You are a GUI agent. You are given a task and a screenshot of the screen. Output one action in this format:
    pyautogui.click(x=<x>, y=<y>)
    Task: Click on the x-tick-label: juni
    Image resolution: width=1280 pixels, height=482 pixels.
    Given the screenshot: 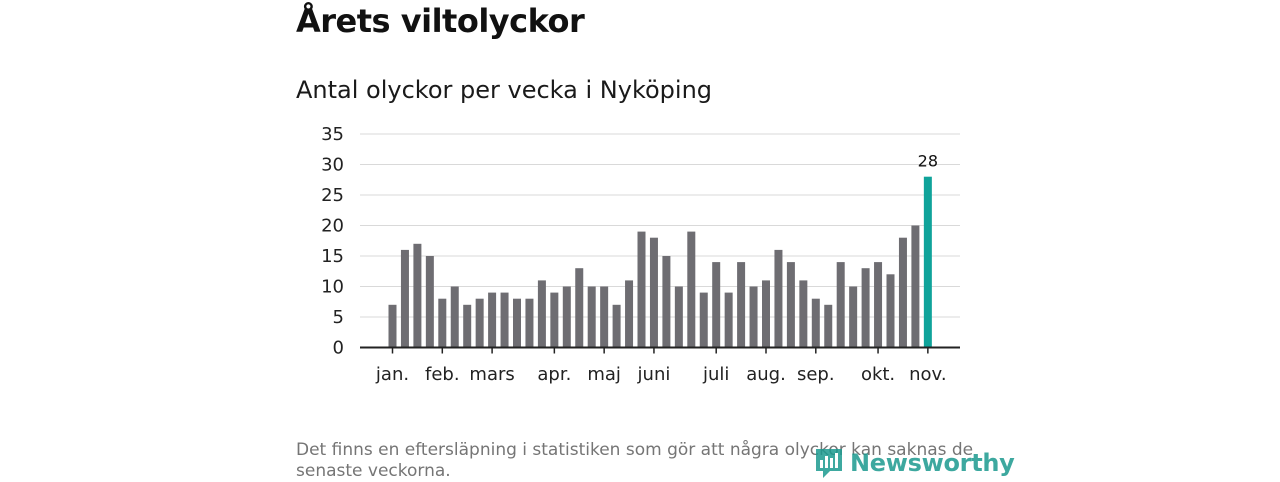 What is the action you would take?
    pyautogui.click(x=654, y=374)
    